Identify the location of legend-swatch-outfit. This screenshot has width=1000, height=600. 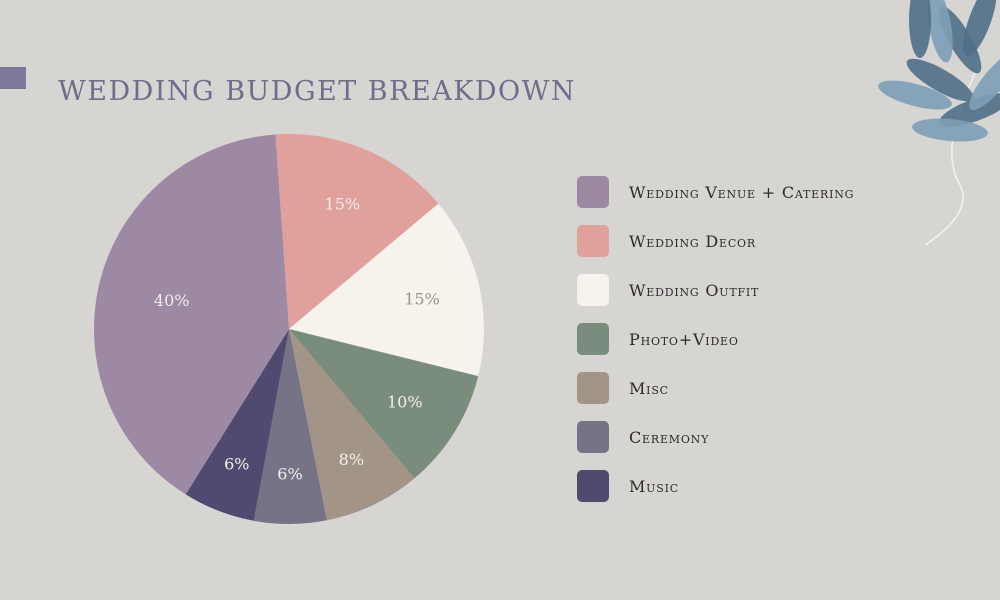
(593, 290).